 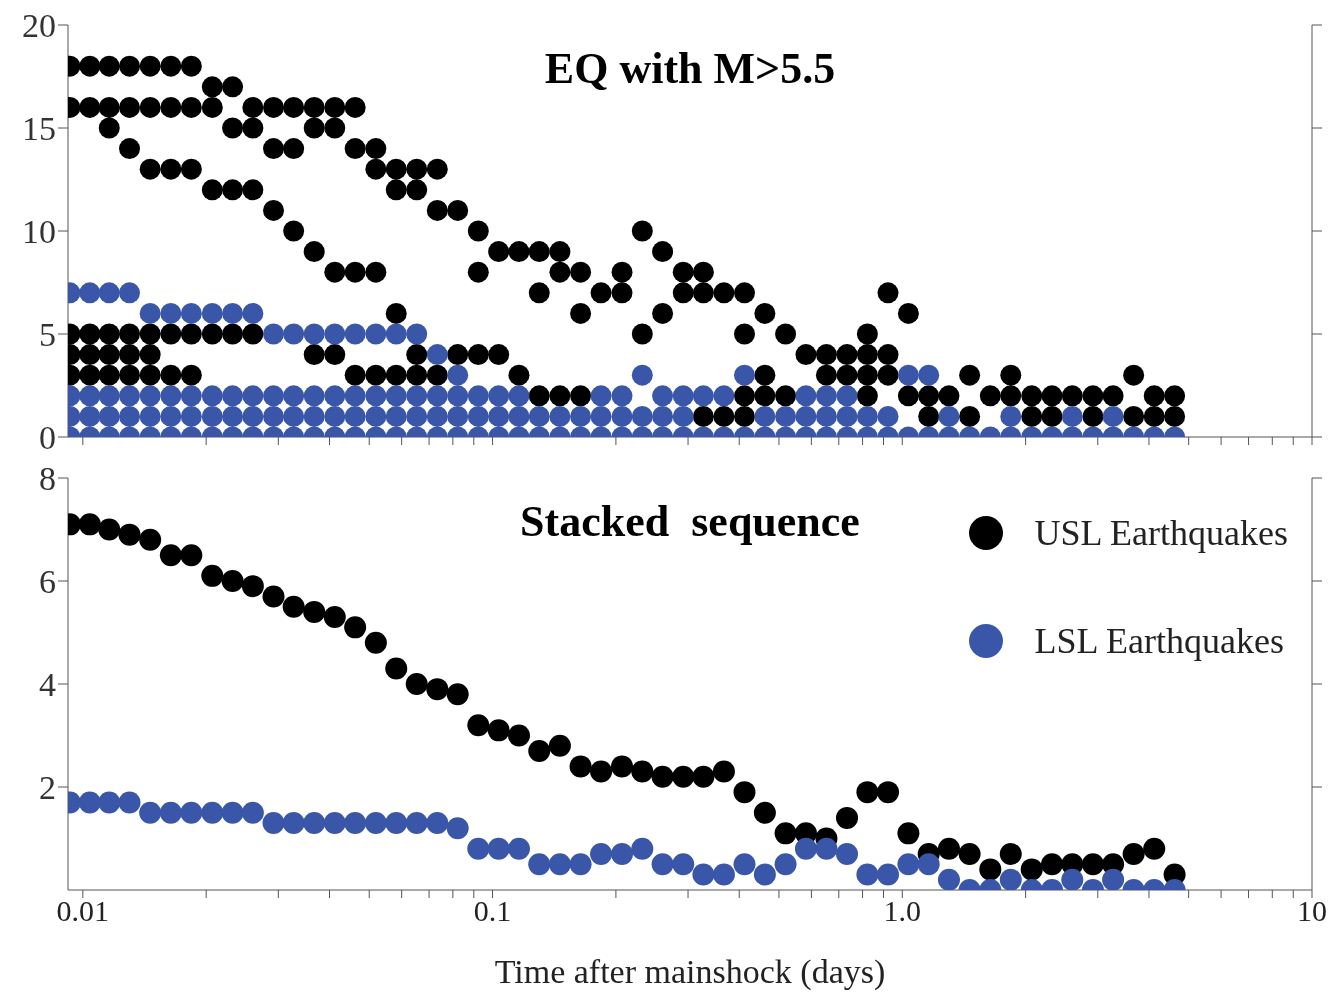 What do you see at coordinates (39, 232) in the screenshot?
I see `y-tick-label: 10` at bounding box center [39, 232].